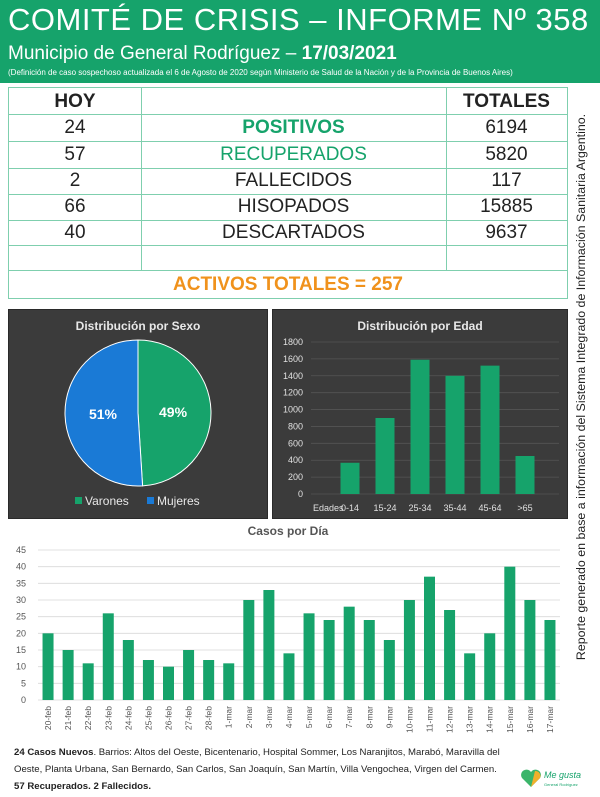  I want to click on slice-label: 51%, so click(103, 414).